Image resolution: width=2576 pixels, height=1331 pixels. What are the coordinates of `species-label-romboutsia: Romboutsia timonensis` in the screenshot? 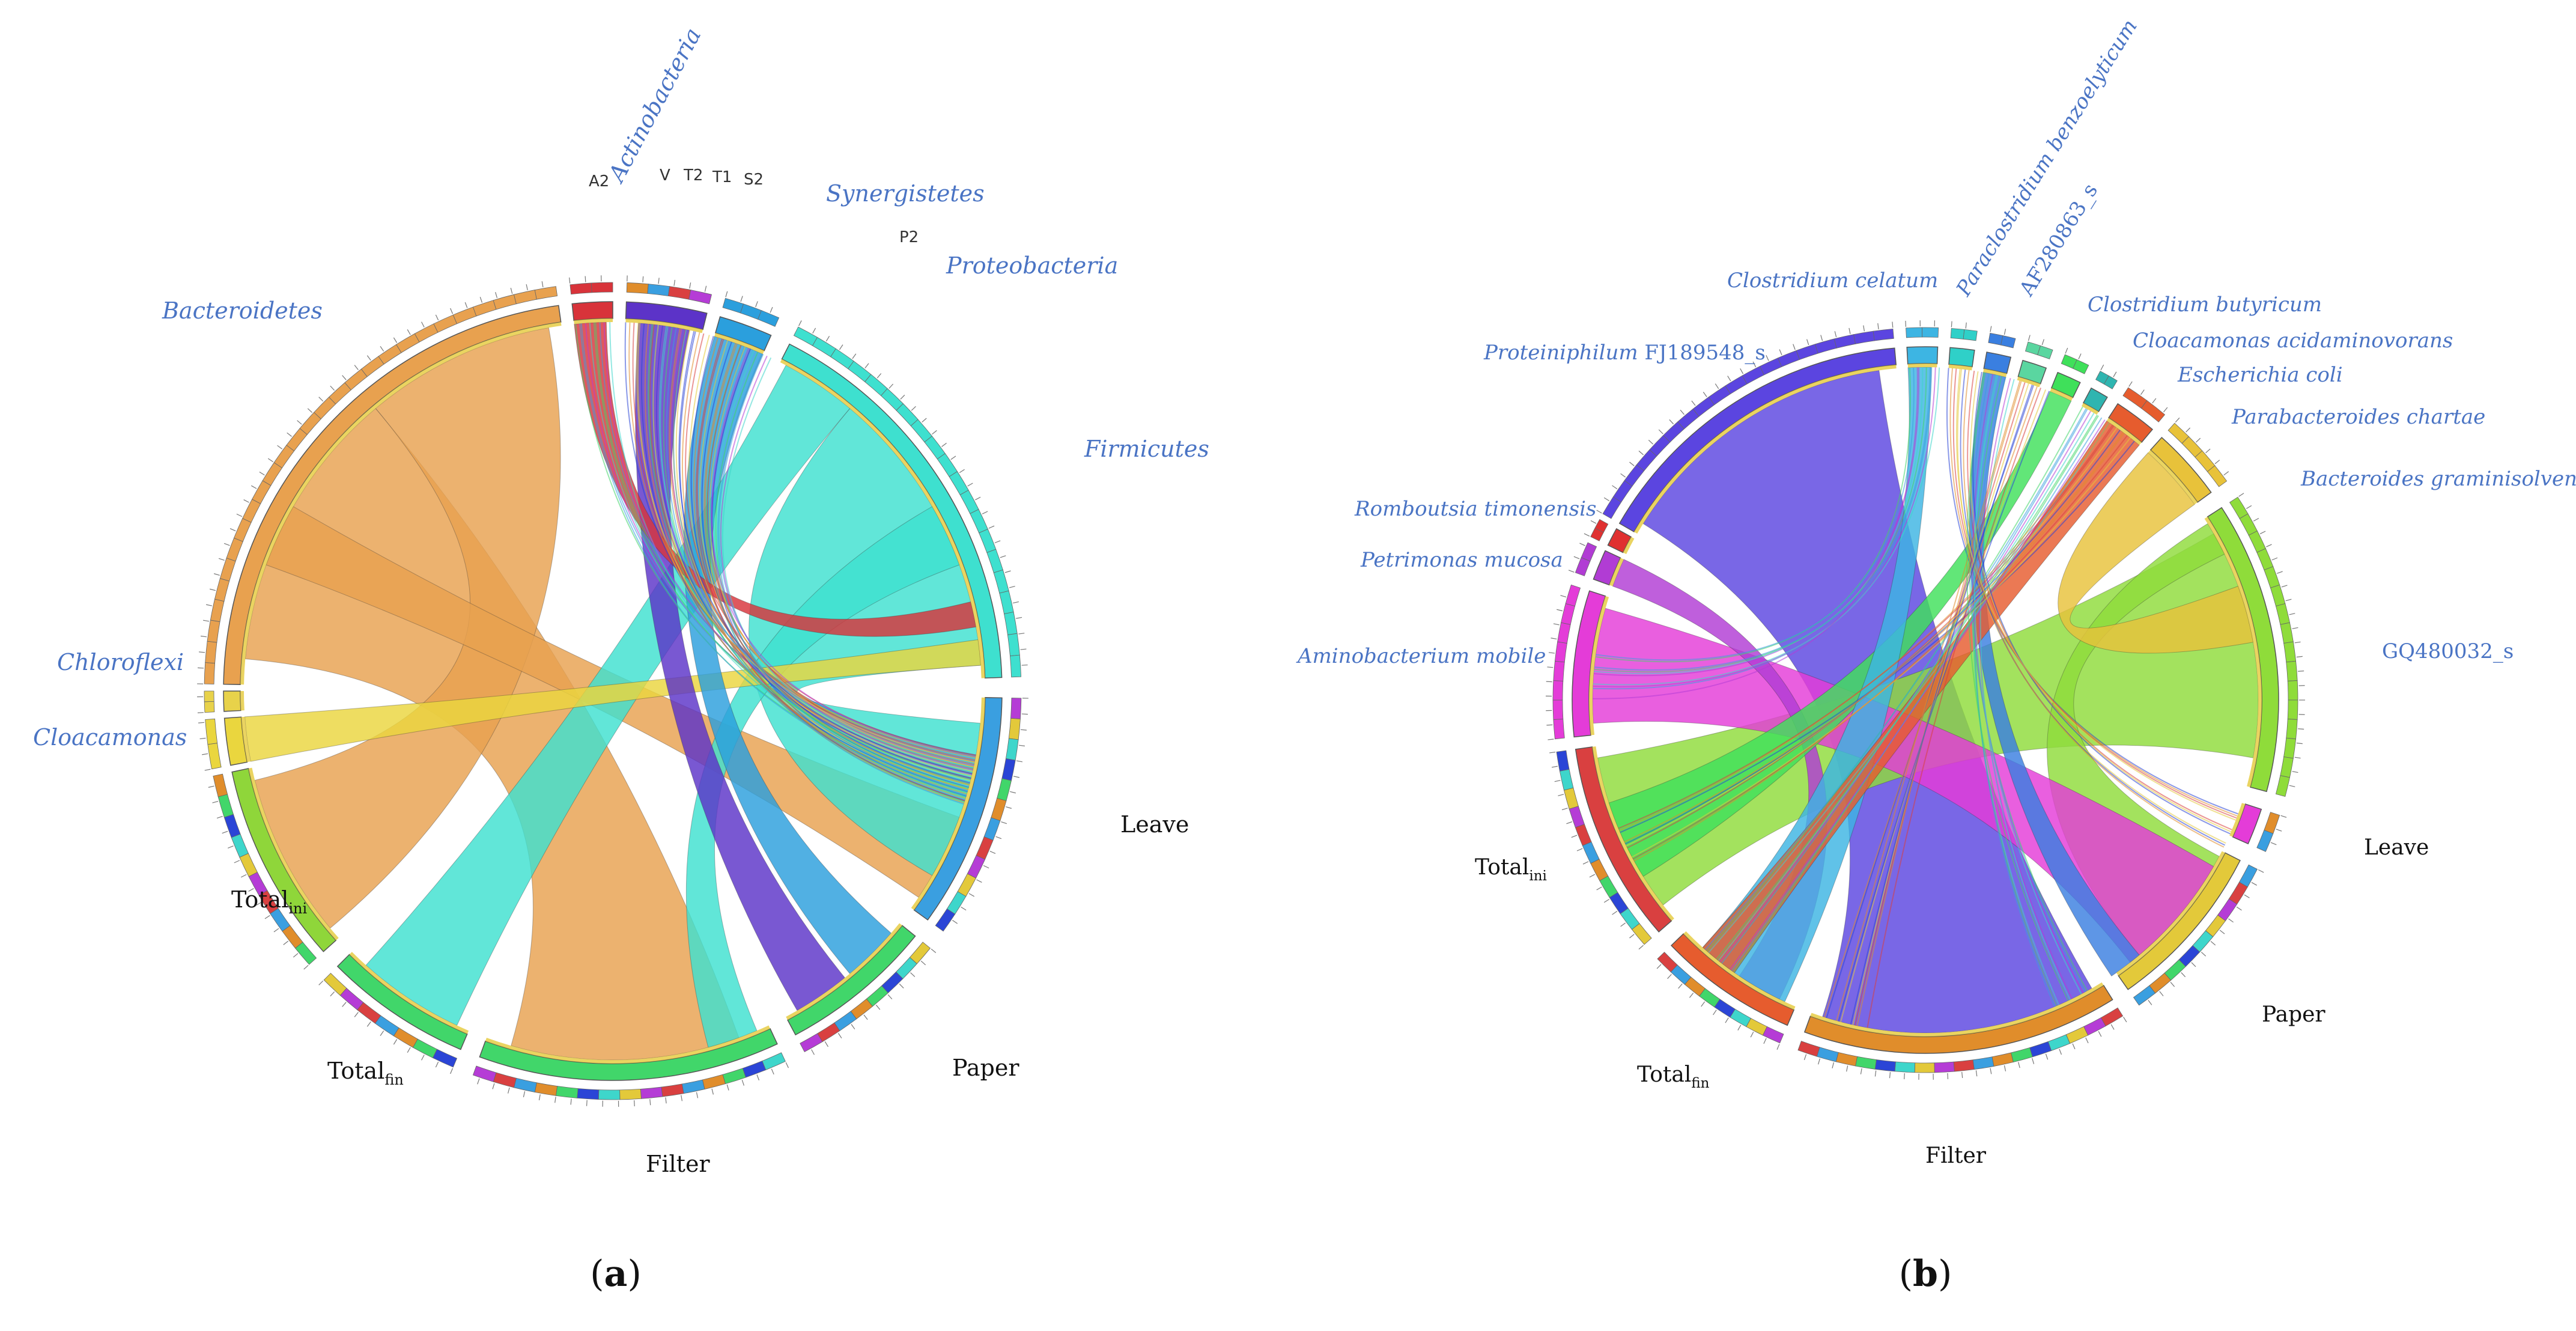 It's located at (1475, 509).